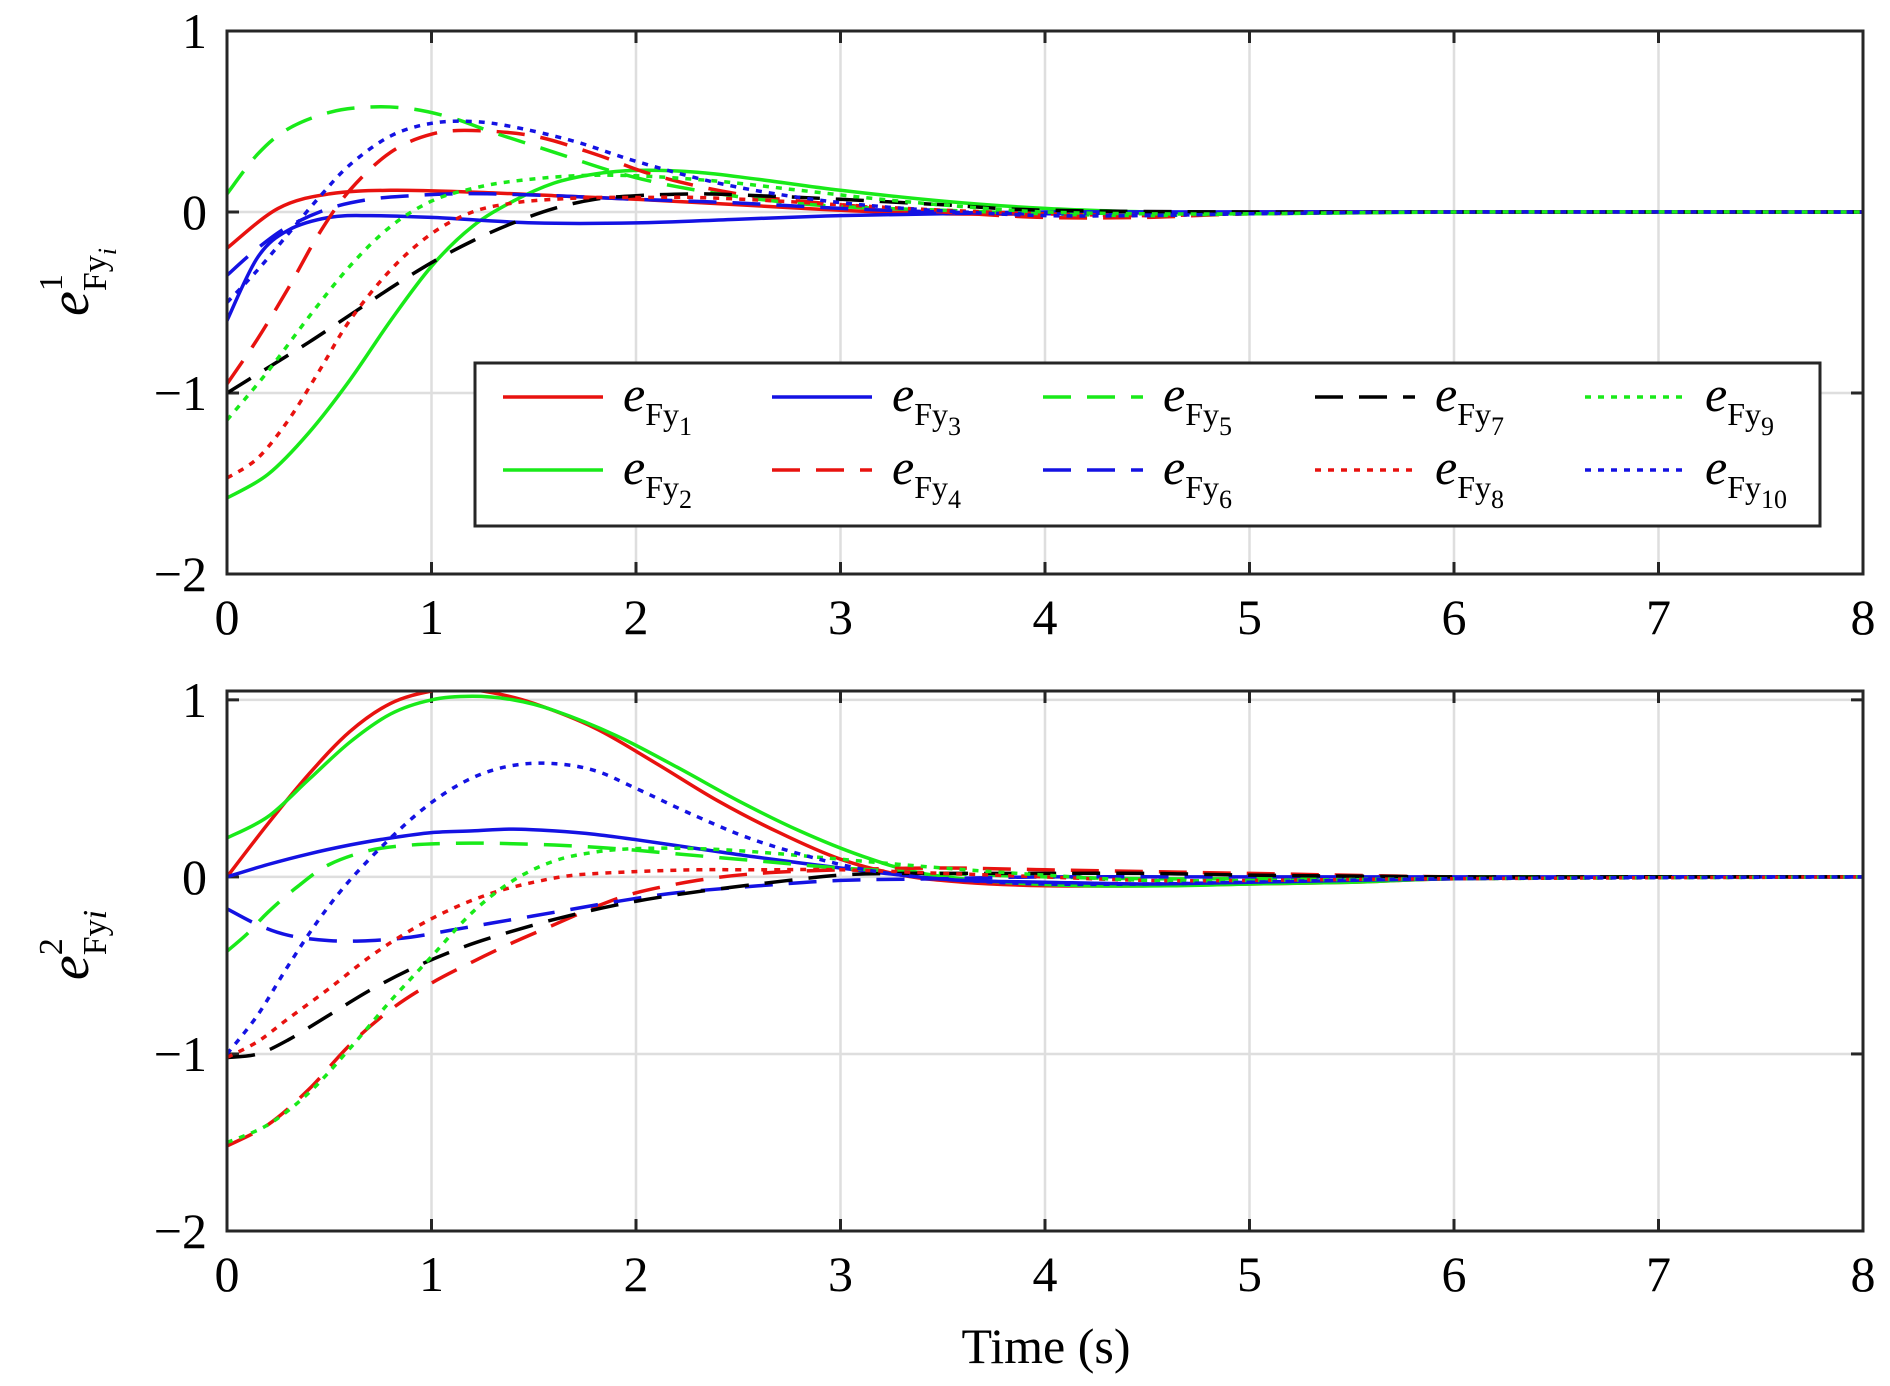 The height and width of the screenshot is (1386, 1890). I want to click on x-axis-label: Time (s), so click(1045, 1346).